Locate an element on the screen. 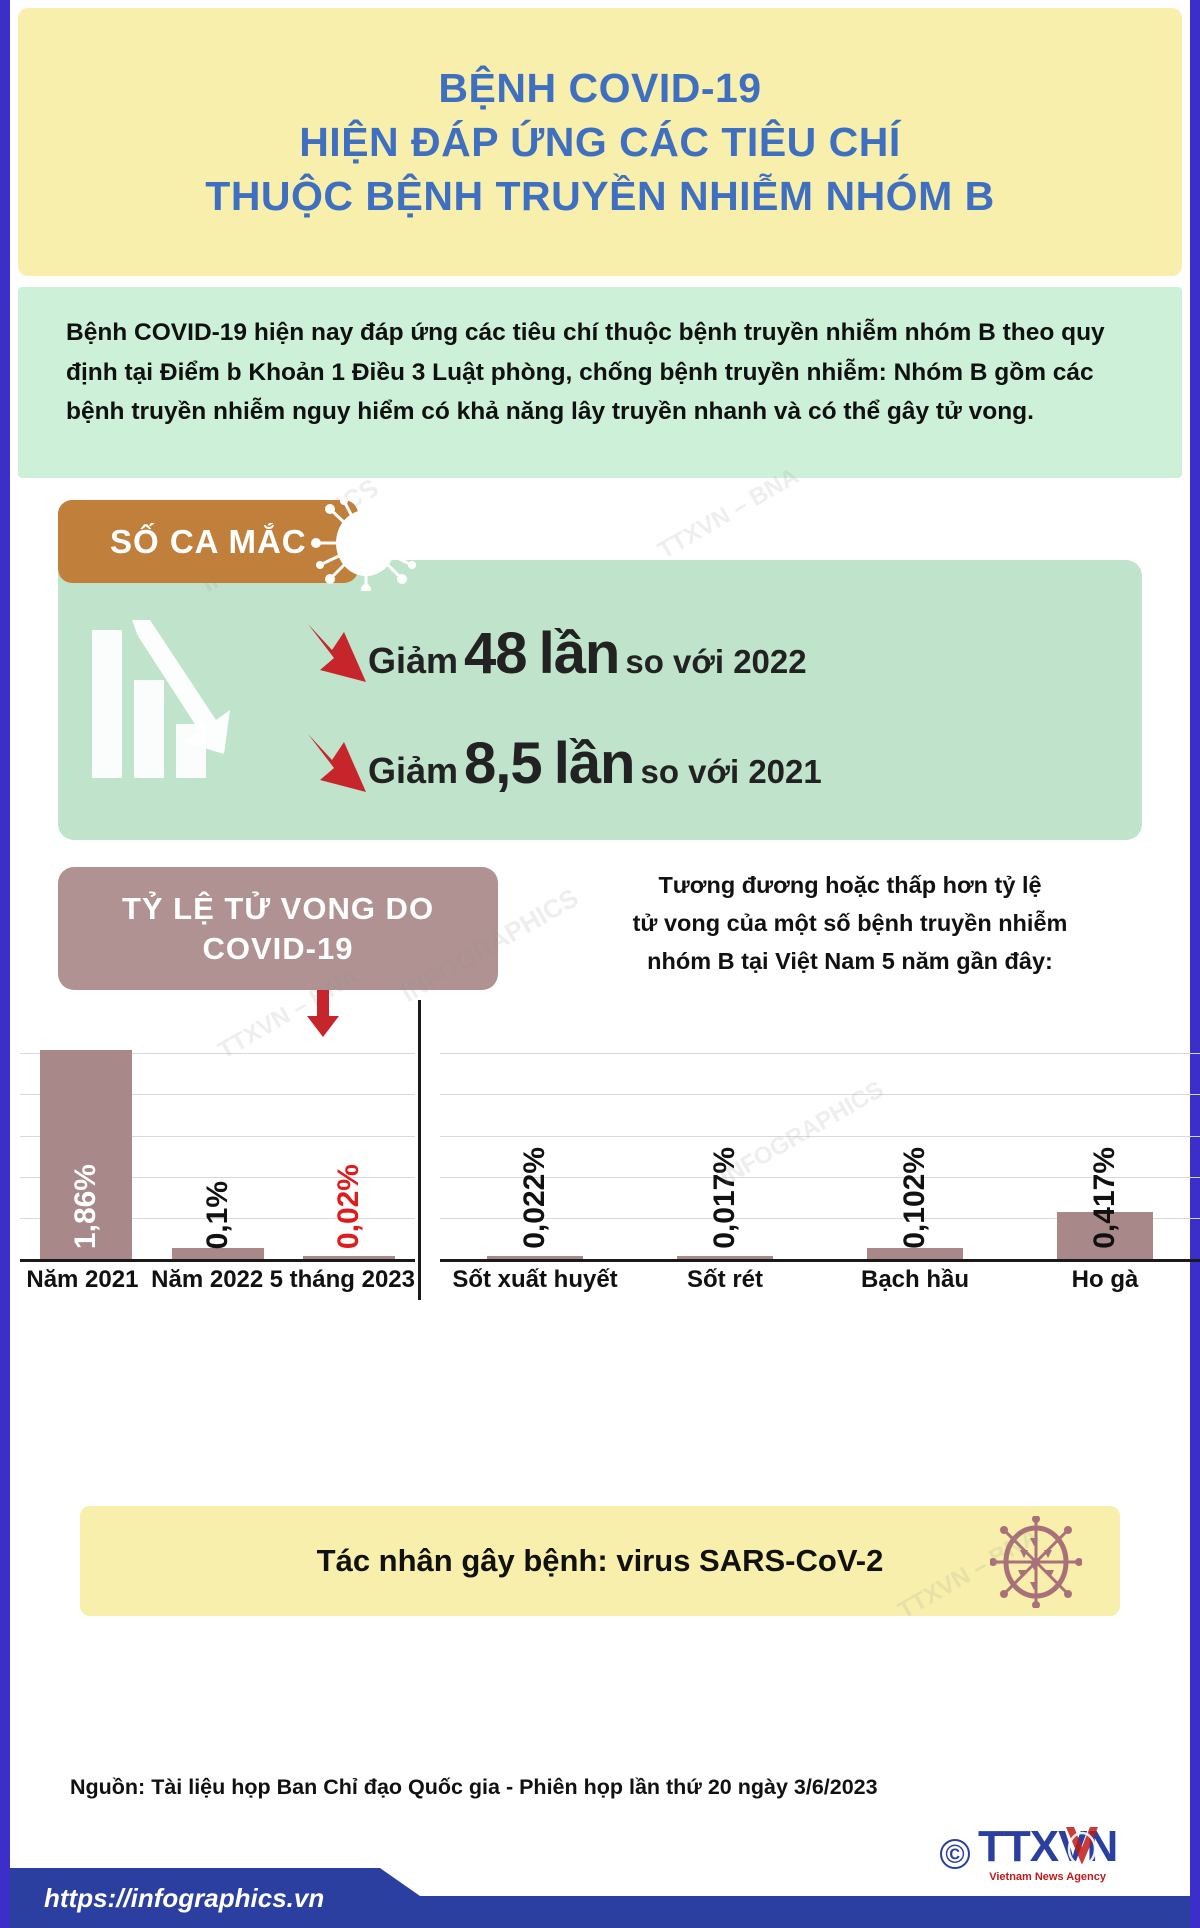 The image size is (1200, 1928). cases-section-tag: SỐ CA MẮC is located at coordinates (208, 541).